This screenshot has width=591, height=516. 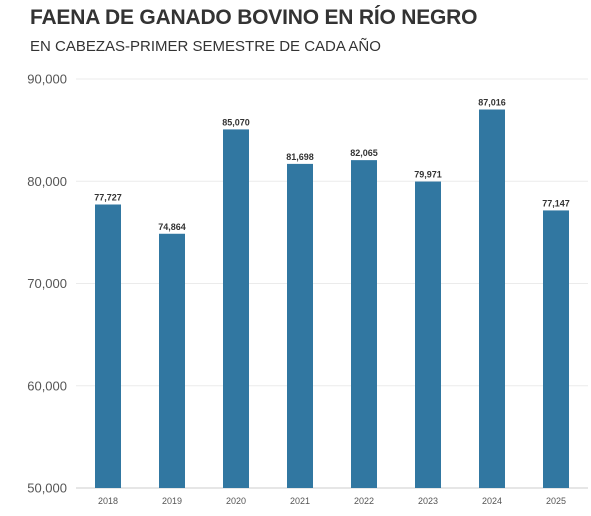 What do you see at coordinates (300, 501) in the screenshot?
I see `x-tick-label: 2021` at bounding box center [300, 501].